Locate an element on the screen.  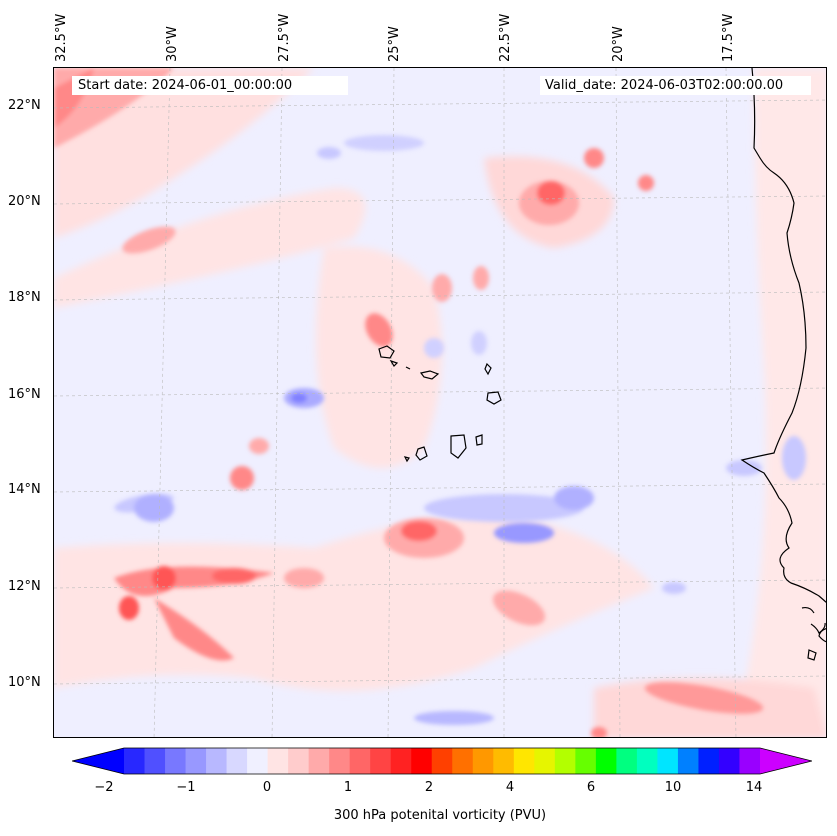
colorbar-tick-0: 0 is located at coordinates (267, 787).